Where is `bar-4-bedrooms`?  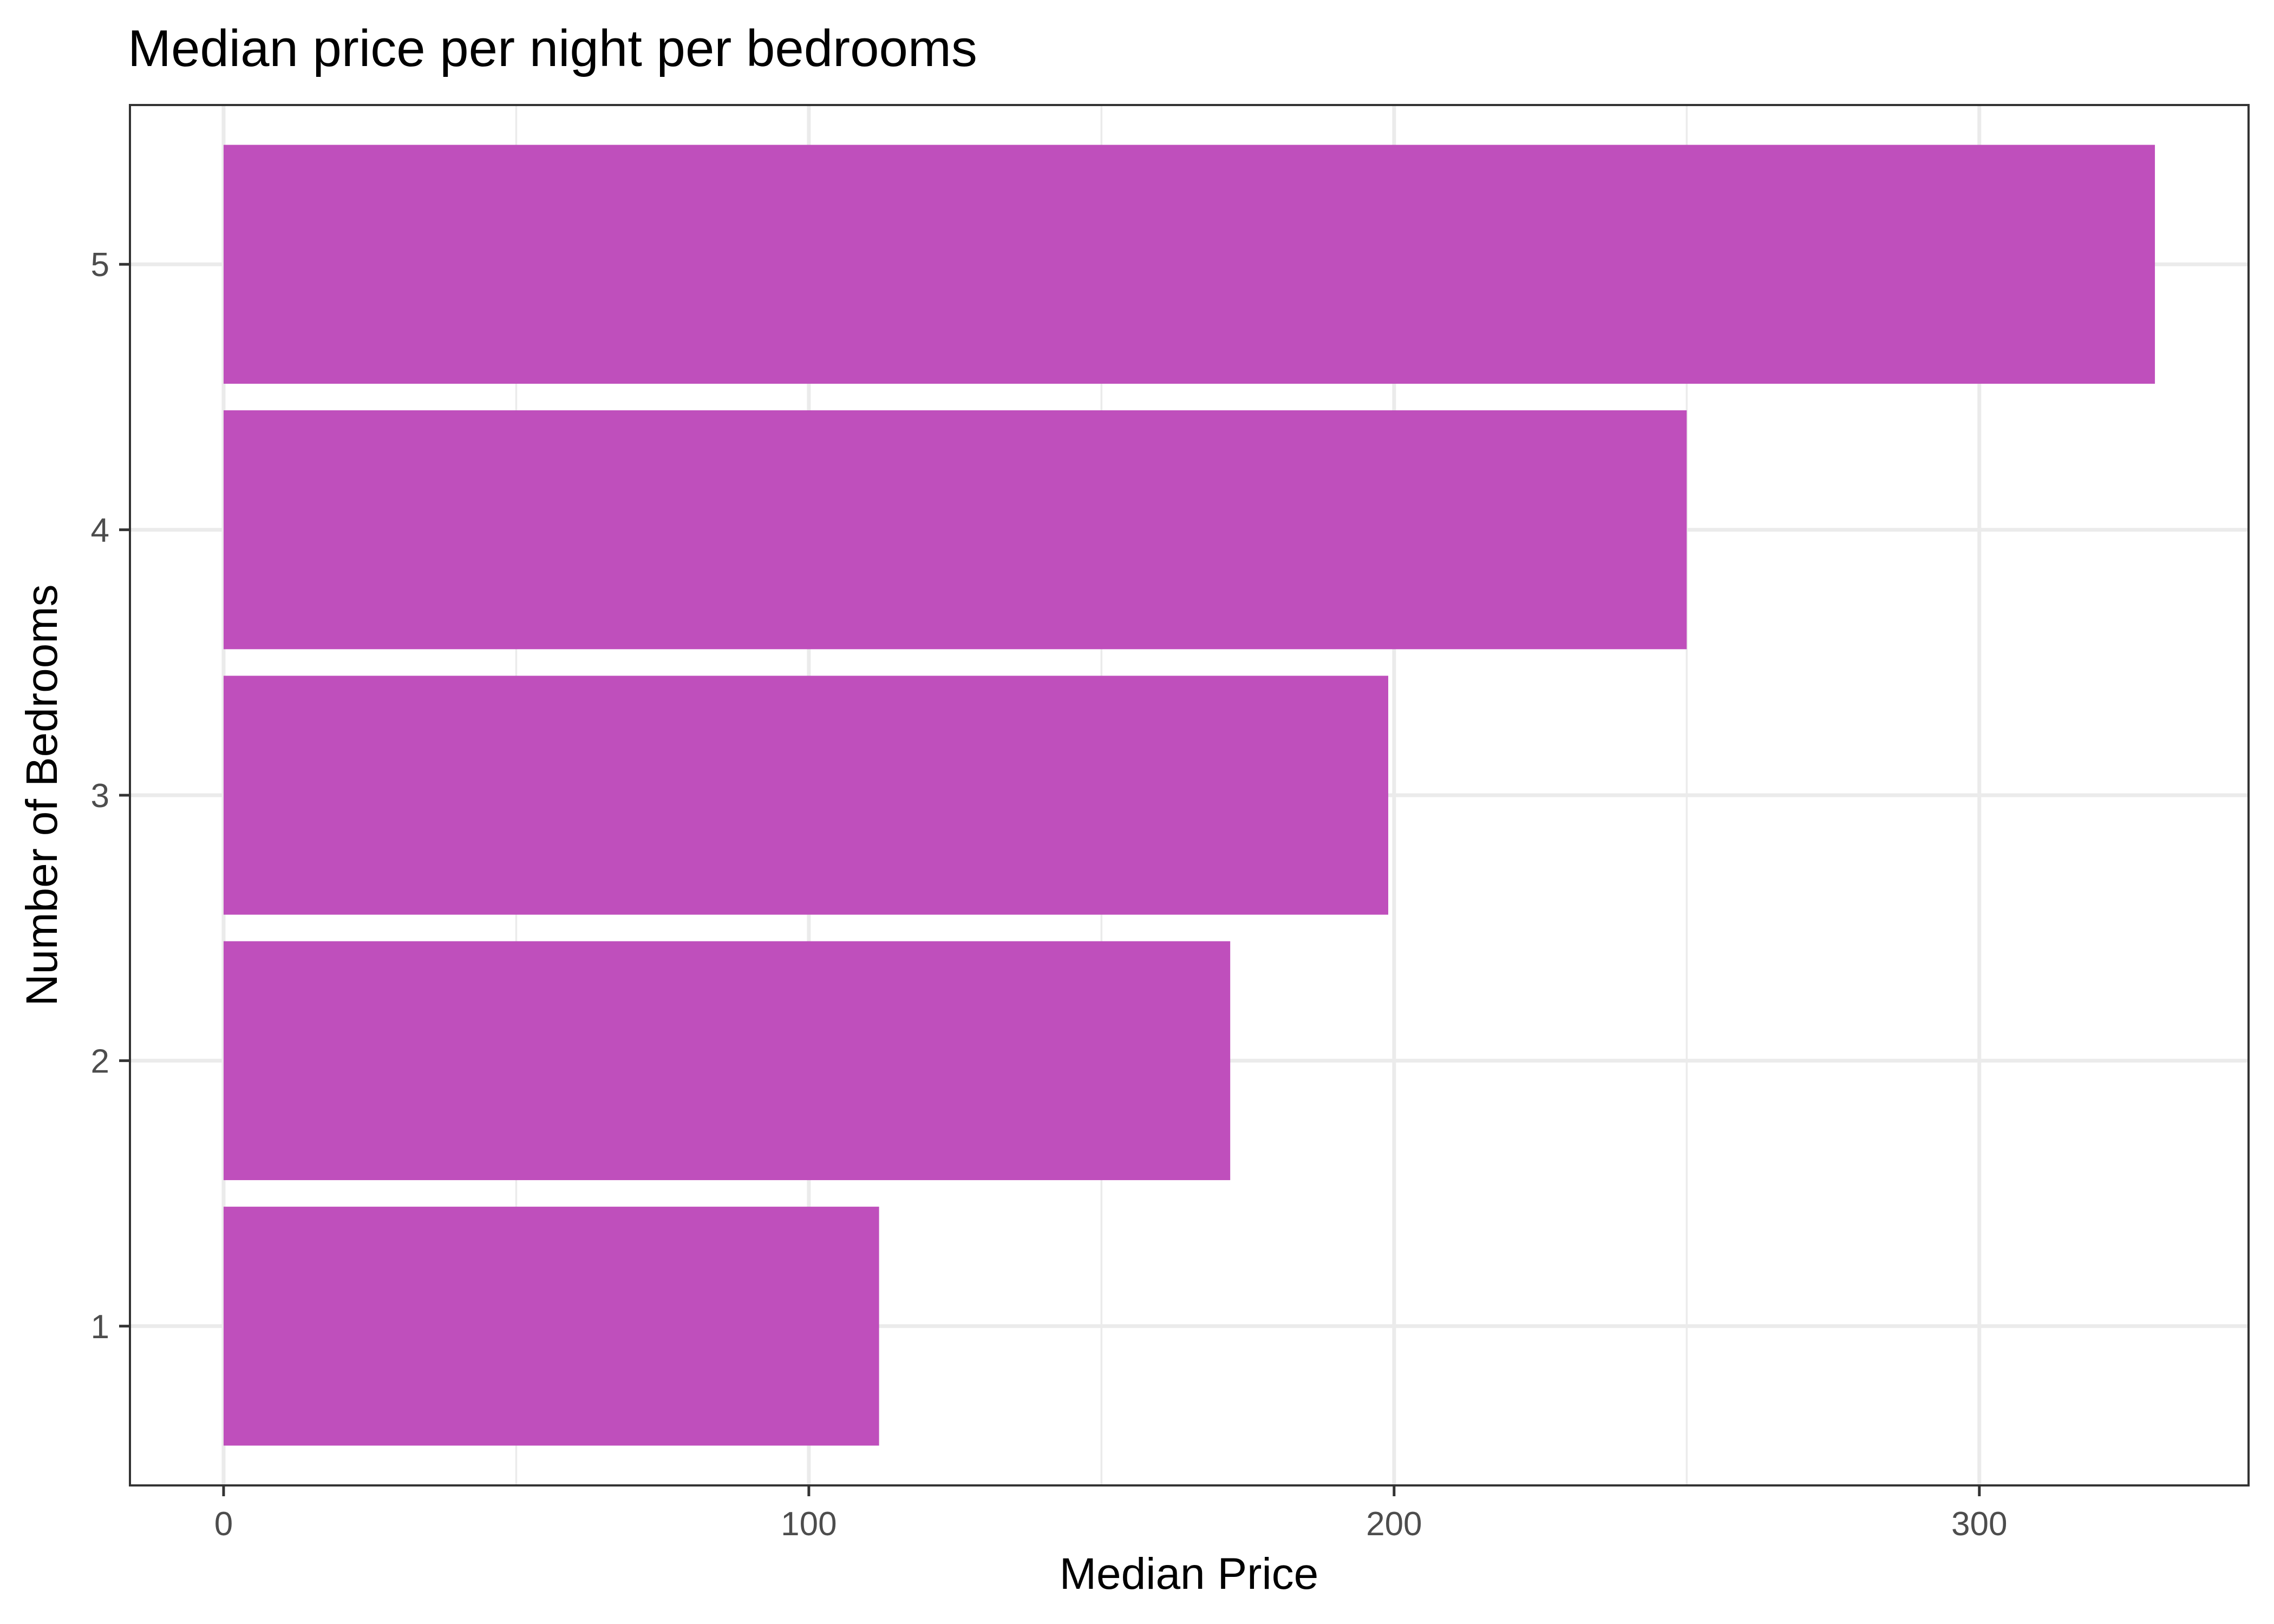 bar-4-bedrooms is located at coordinates (955, 530).